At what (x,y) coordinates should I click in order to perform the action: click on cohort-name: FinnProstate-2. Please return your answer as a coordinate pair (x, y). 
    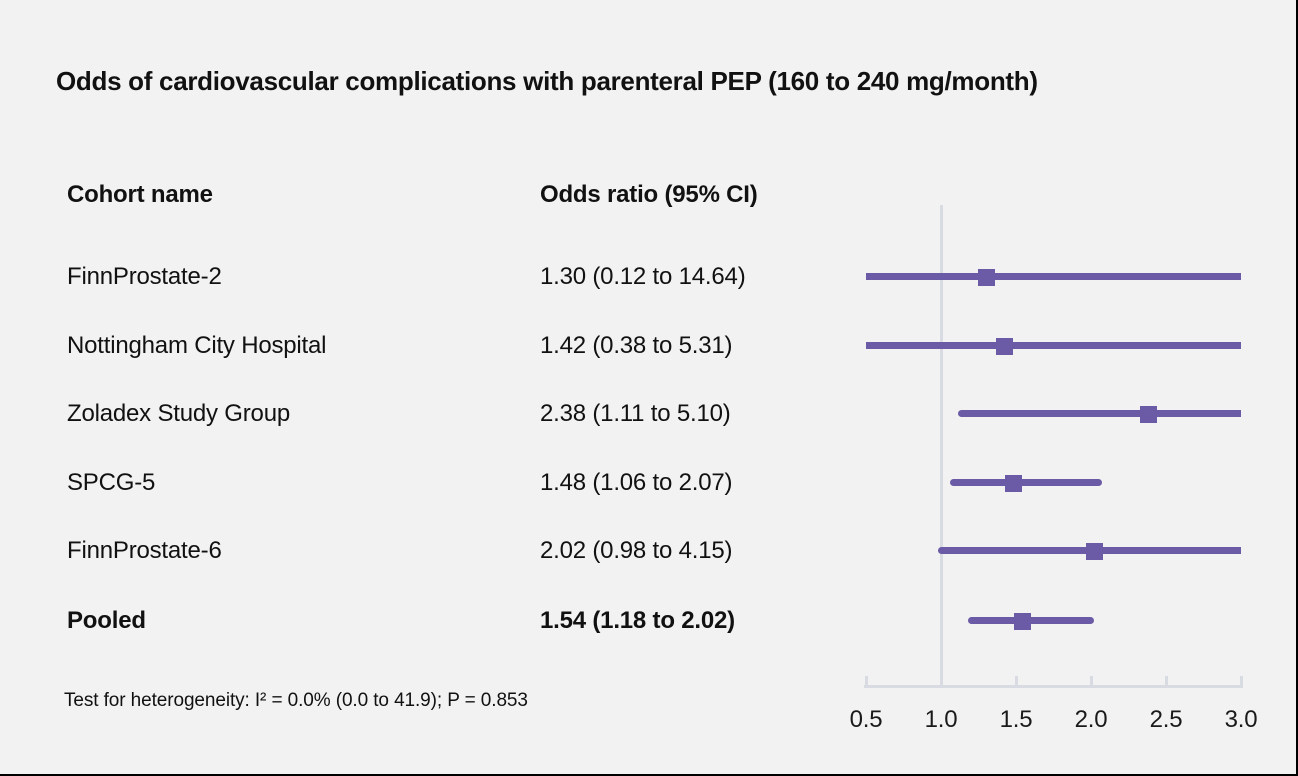
    Looking at the image, I should click on (144, 276).